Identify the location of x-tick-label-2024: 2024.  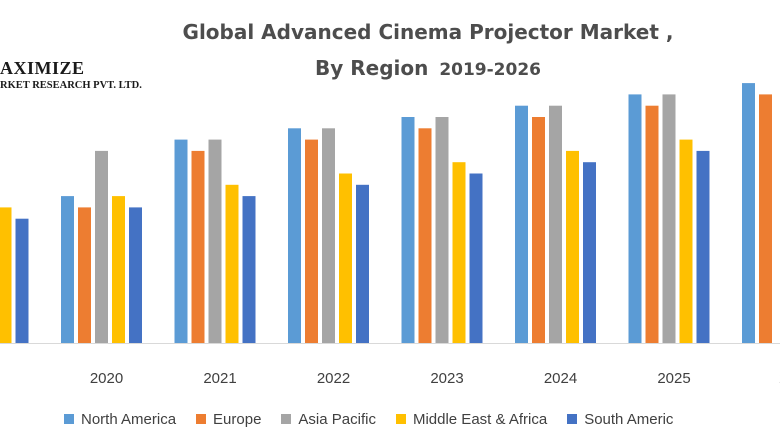
(560, 378).